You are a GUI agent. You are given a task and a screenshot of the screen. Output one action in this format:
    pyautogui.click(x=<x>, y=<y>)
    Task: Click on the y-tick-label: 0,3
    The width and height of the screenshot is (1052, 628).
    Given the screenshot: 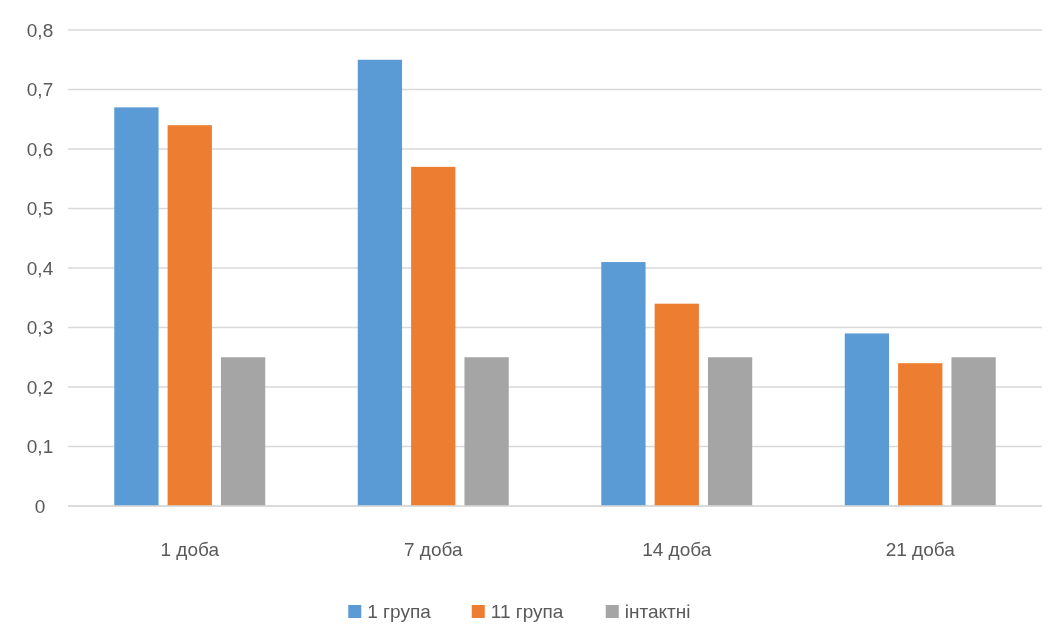 What is the action you would take?
    pyautogui.click(x=40, y=328)
    